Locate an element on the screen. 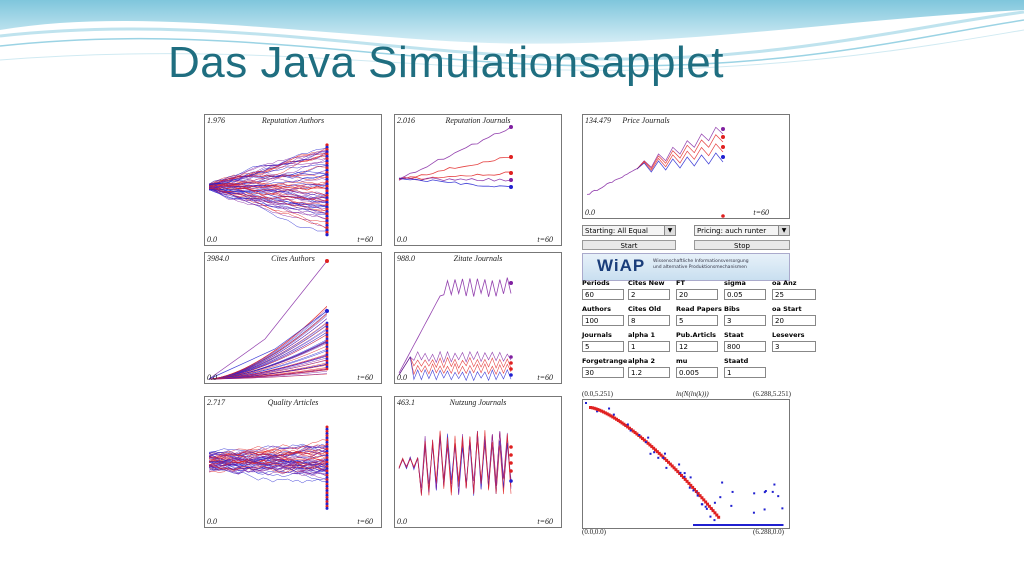 The image size is (1024, 576). param-label: Forgetrange is located at coordinates (605, 361).